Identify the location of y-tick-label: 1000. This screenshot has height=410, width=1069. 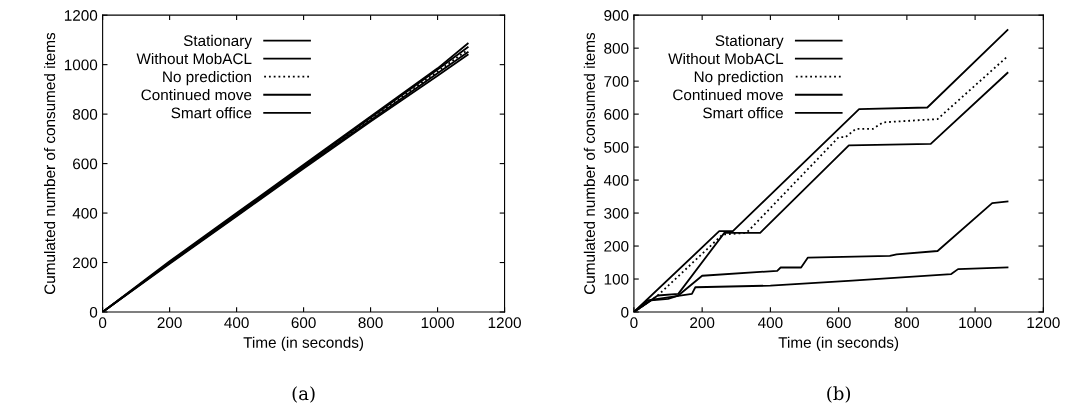
(81, 65).